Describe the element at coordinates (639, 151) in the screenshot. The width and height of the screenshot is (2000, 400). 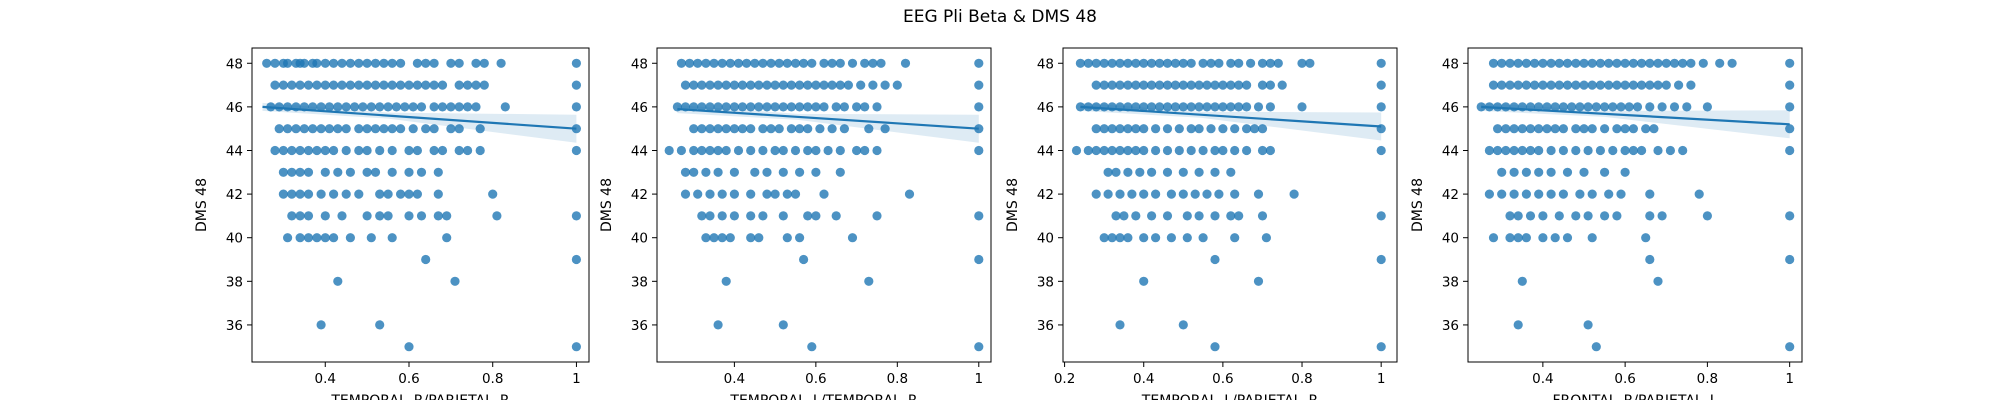
I see `y-tick-label: 44` at that location.